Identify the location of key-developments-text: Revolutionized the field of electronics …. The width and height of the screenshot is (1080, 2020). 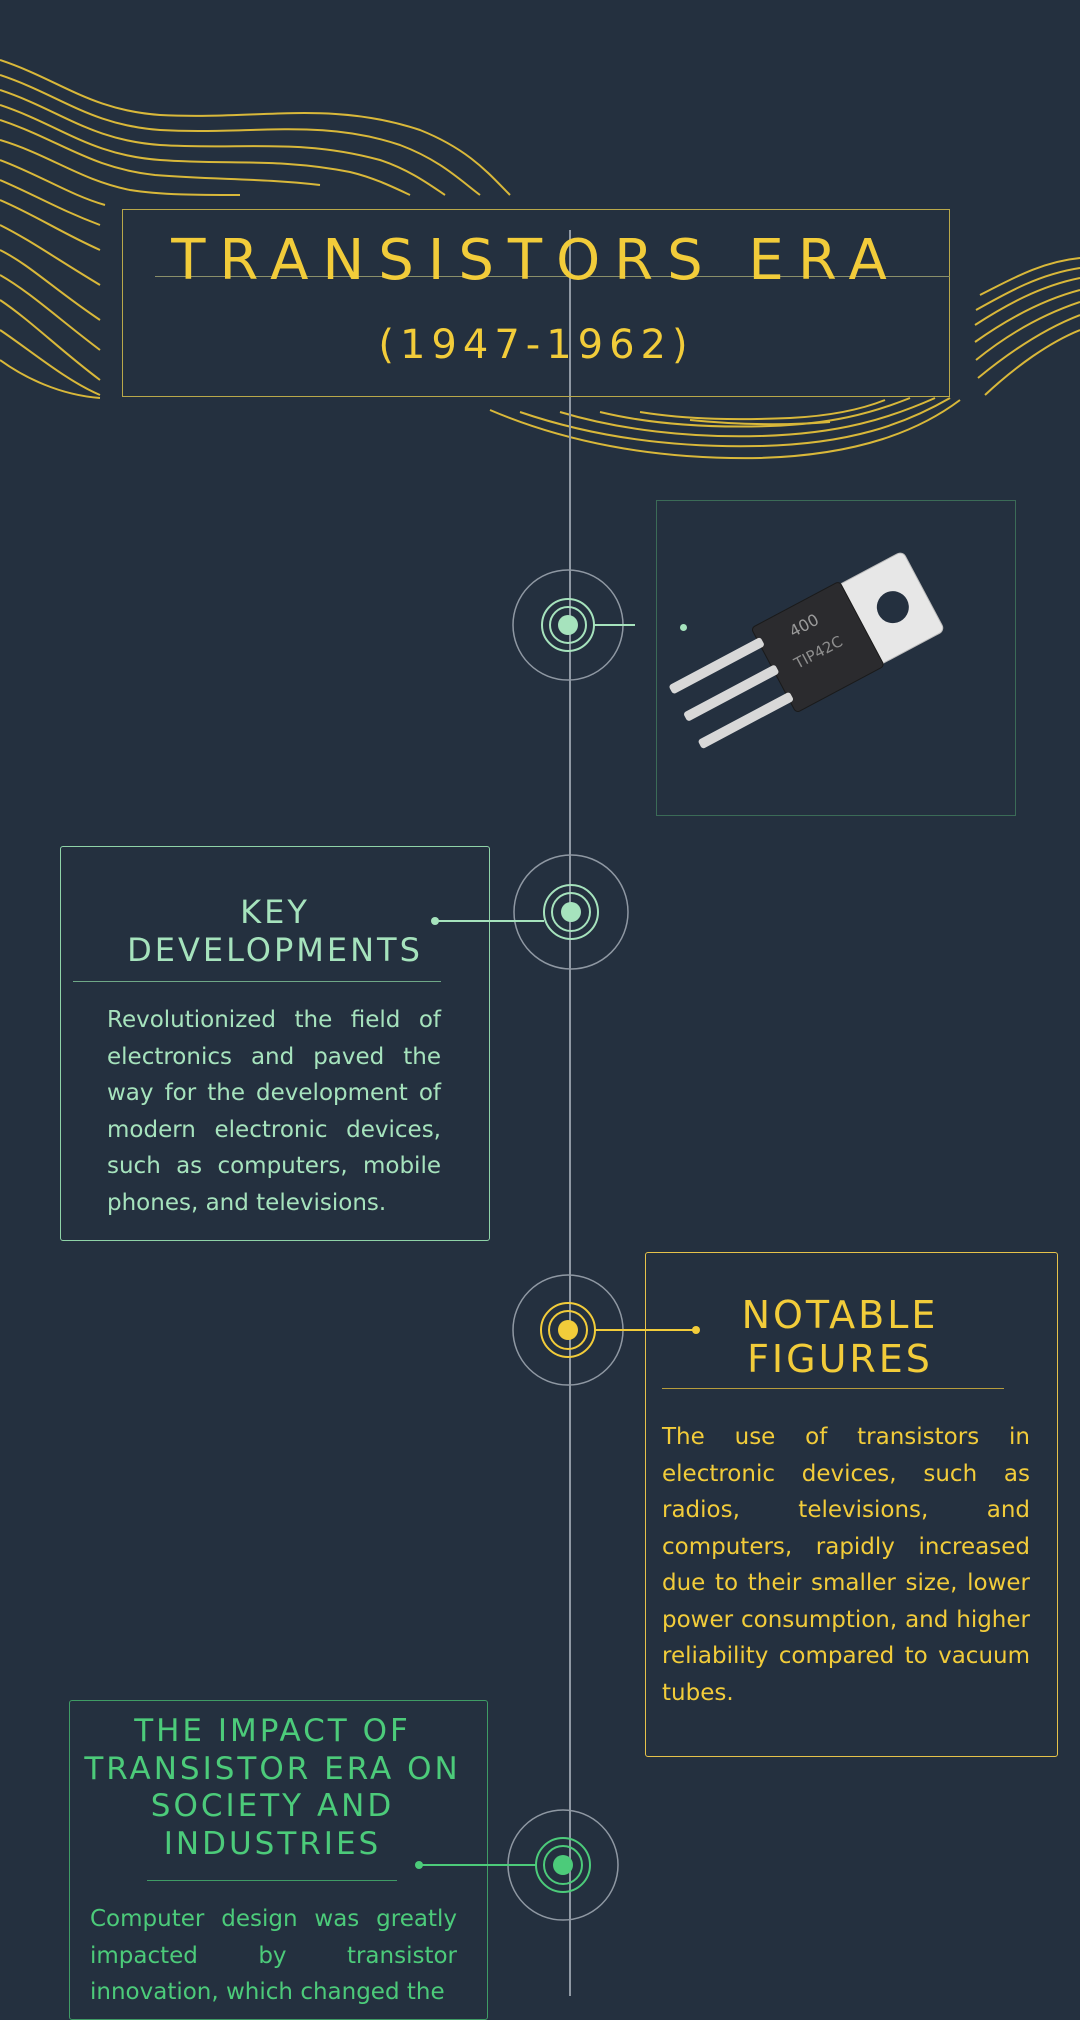
(274, 1111).